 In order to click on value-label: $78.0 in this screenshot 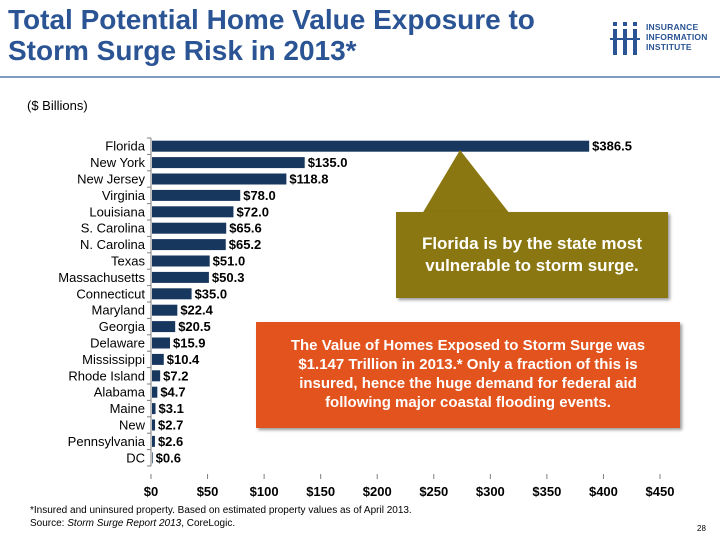, I will do `click(259, 195)`.